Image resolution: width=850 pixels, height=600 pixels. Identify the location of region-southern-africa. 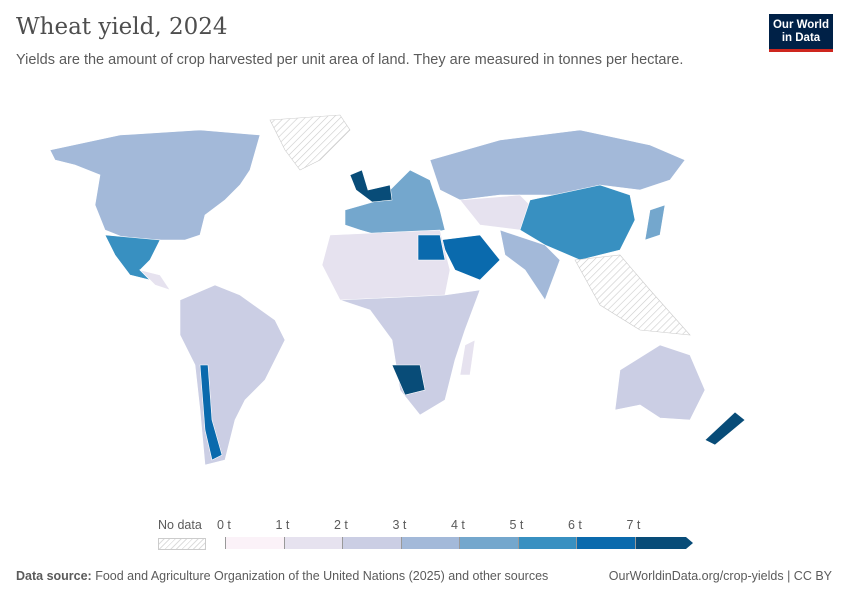
(408, 380).